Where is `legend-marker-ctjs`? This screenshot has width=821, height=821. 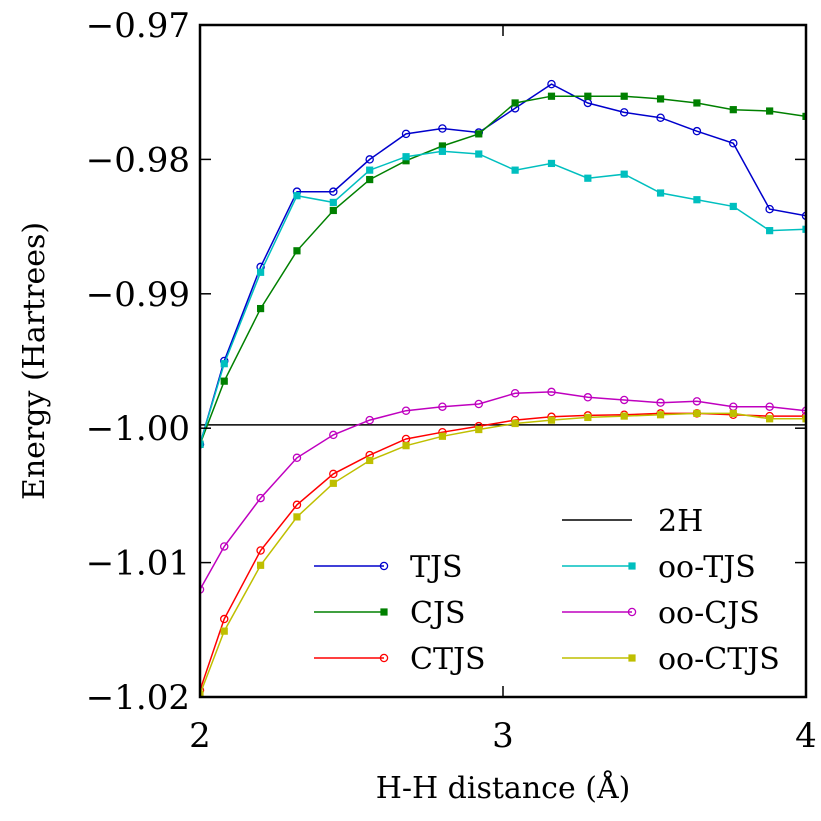
legend-marker-ctjs is located at coordinates (384, 658).